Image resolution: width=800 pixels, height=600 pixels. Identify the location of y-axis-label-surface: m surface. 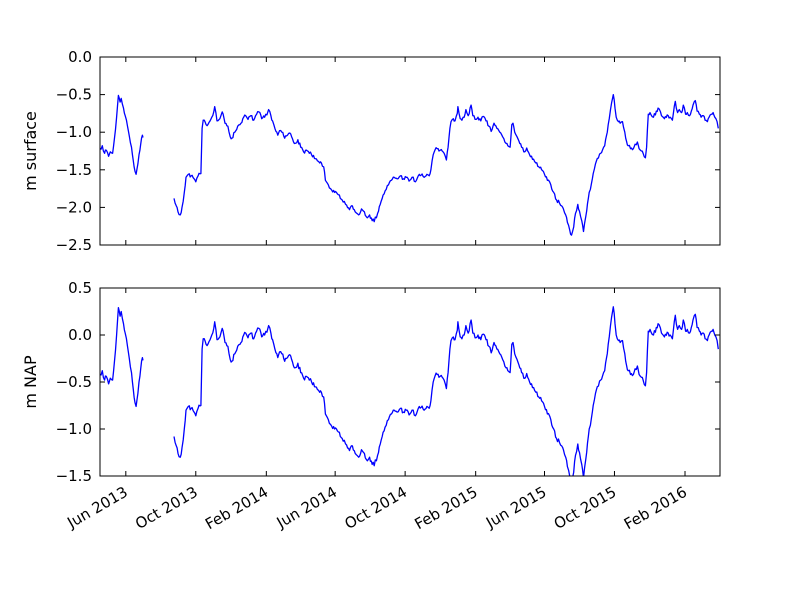
(30, 151).